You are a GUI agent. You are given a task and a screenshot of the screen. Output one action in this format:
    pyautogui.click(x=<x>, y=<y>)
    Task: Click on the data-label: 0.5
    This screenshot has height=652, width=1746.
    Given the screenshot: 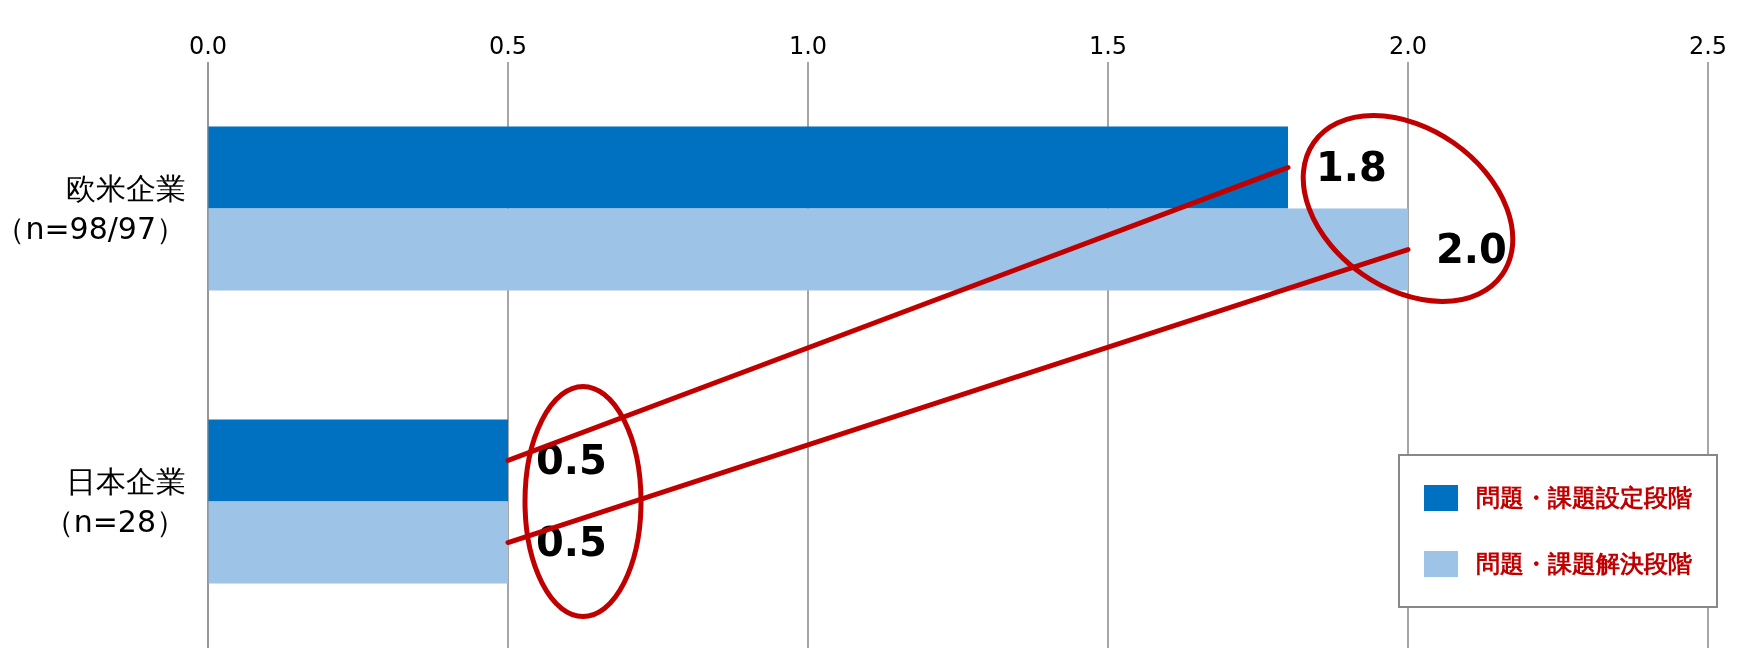 What is the action you would take?
    pyautogui.click(x=571, y=460)
    